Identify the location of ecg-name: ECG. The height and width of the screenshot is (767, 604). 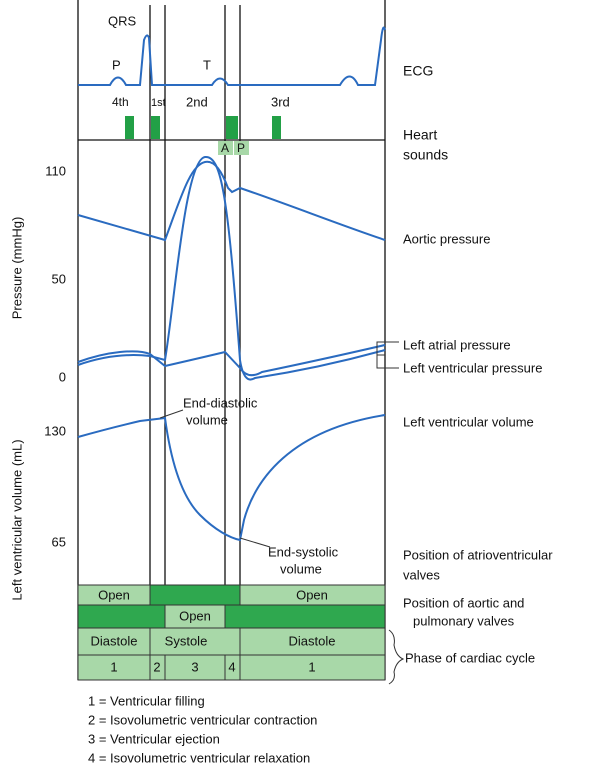
(418, 71).